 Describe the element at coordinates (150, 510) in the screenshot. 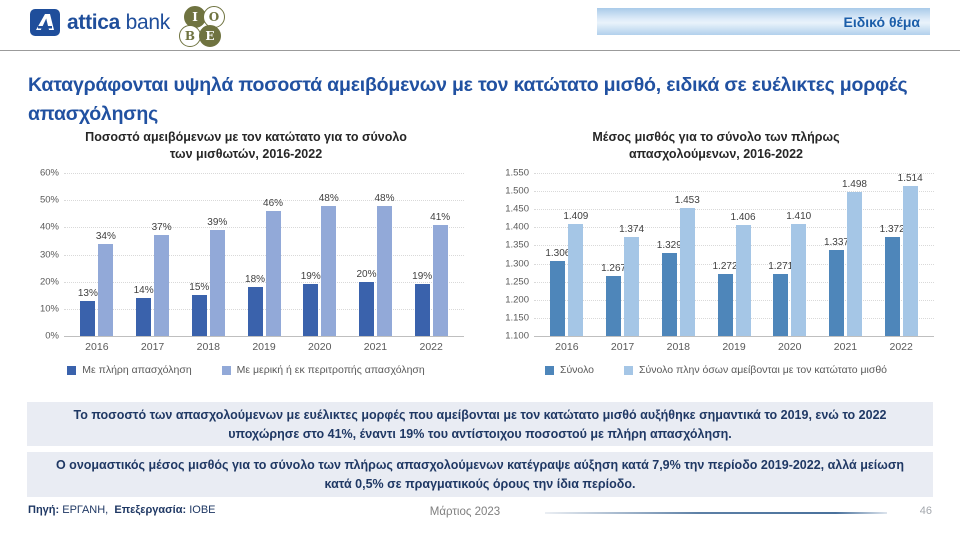

I see `processing-label: Επεξεργασία:` at that location.